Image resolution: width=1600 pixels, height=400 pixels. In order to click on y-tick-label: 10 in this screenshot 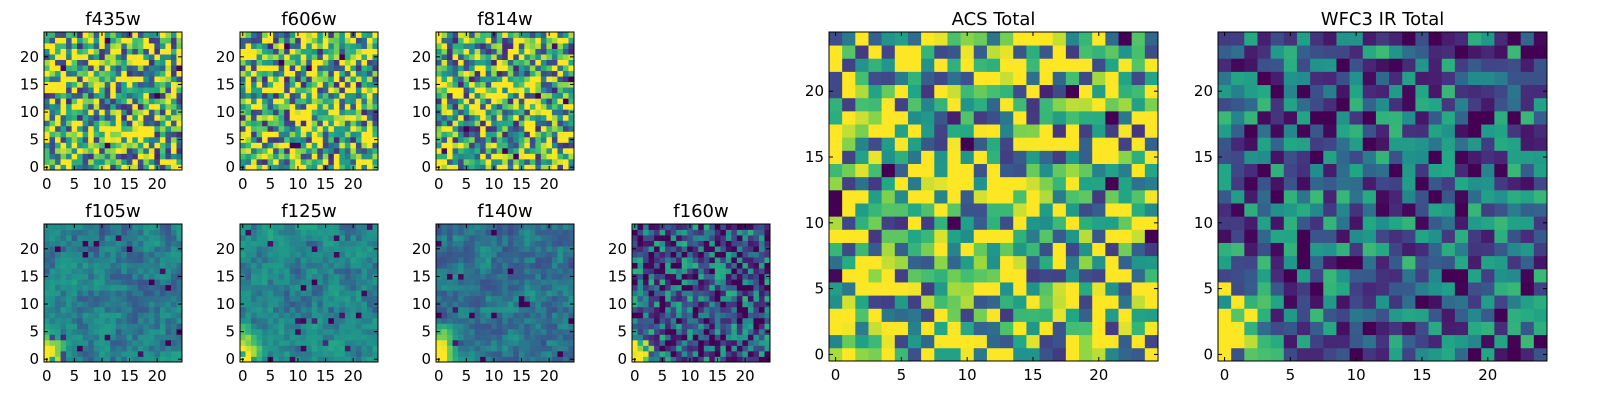, I will do `click(29, 112)`.